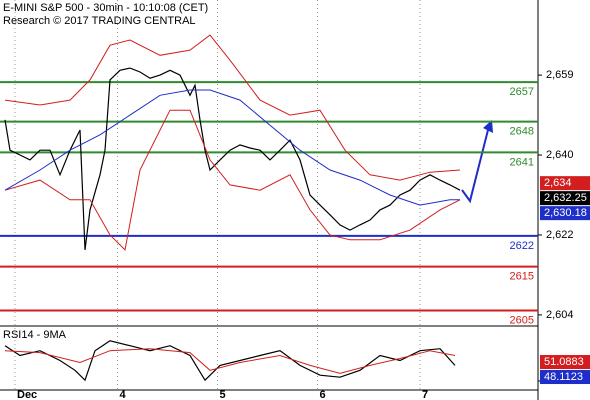 The image size is (590, 400). Describe the element at coordinates (560, 75) in the screenshot. I see `y-tick-label: 2,659` at that location.